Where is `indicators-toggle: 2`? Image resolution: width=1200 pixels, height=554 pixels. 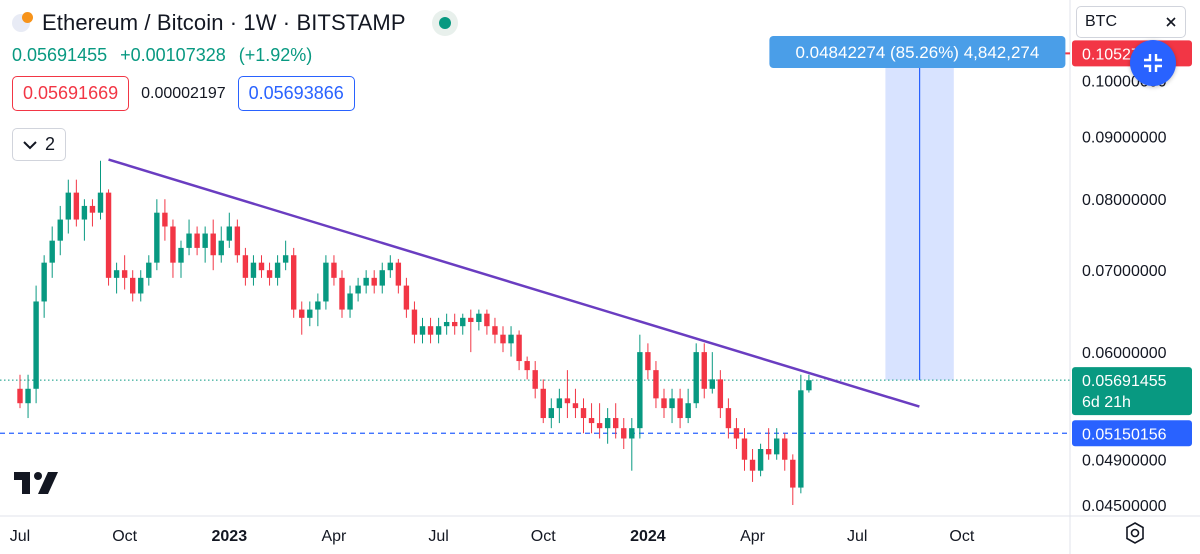
indicators-toggle: 2 is located at coordinates (39, 144).